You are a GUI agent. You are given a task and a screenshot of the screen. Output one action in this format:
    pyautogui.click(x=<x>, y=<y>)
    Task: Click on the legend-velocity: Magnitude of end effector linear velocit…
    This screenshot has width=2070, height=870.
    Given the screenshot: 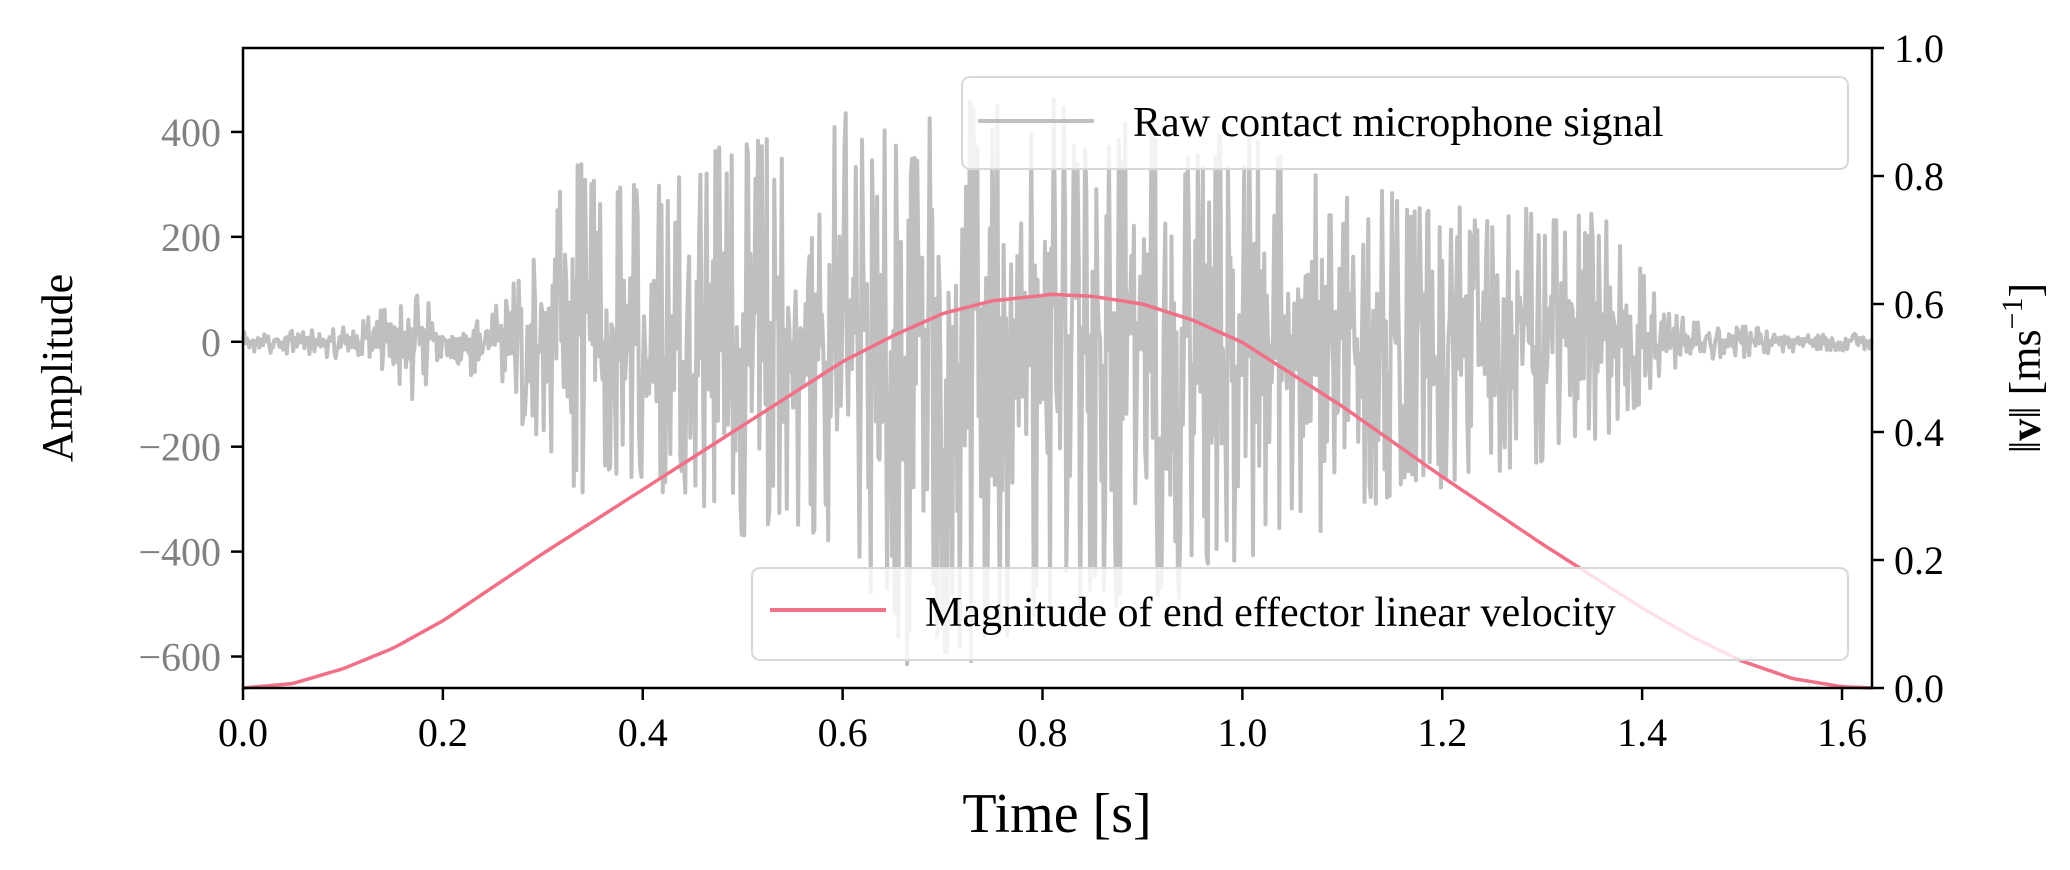 What is the action you would take?
    pyautogui.click(x=1300, y=614)
    